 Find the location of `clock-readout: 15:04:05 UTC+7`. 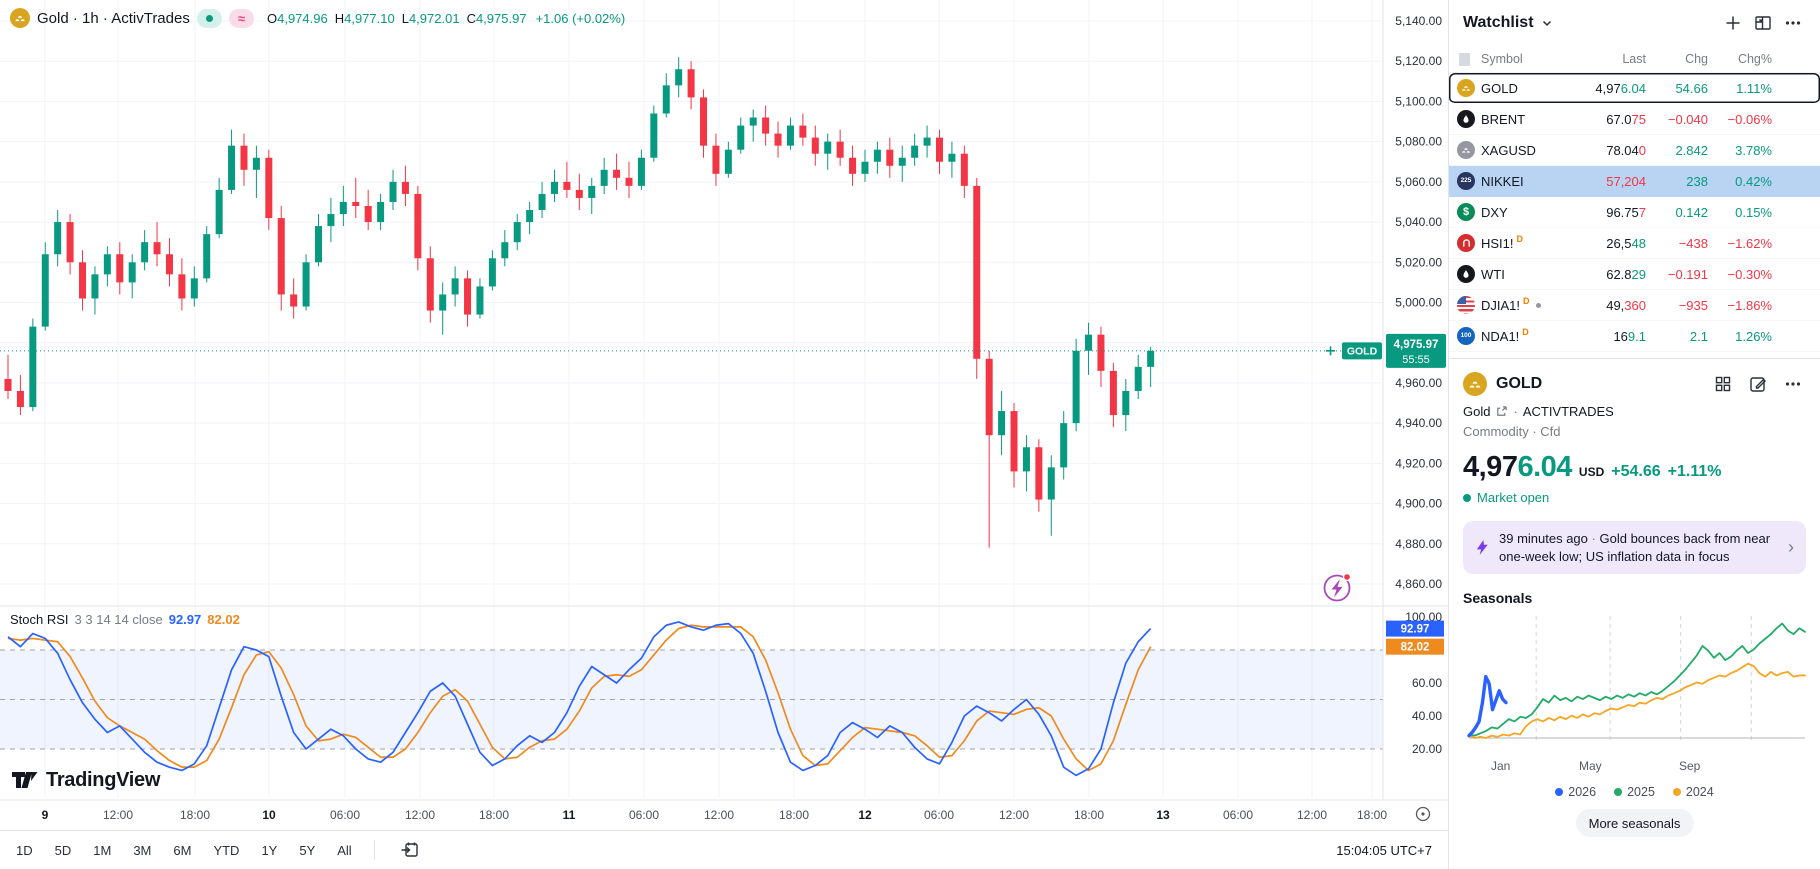

clock-readout: 15:04:05 UTC+7 is located at coordinates (1384, 850).